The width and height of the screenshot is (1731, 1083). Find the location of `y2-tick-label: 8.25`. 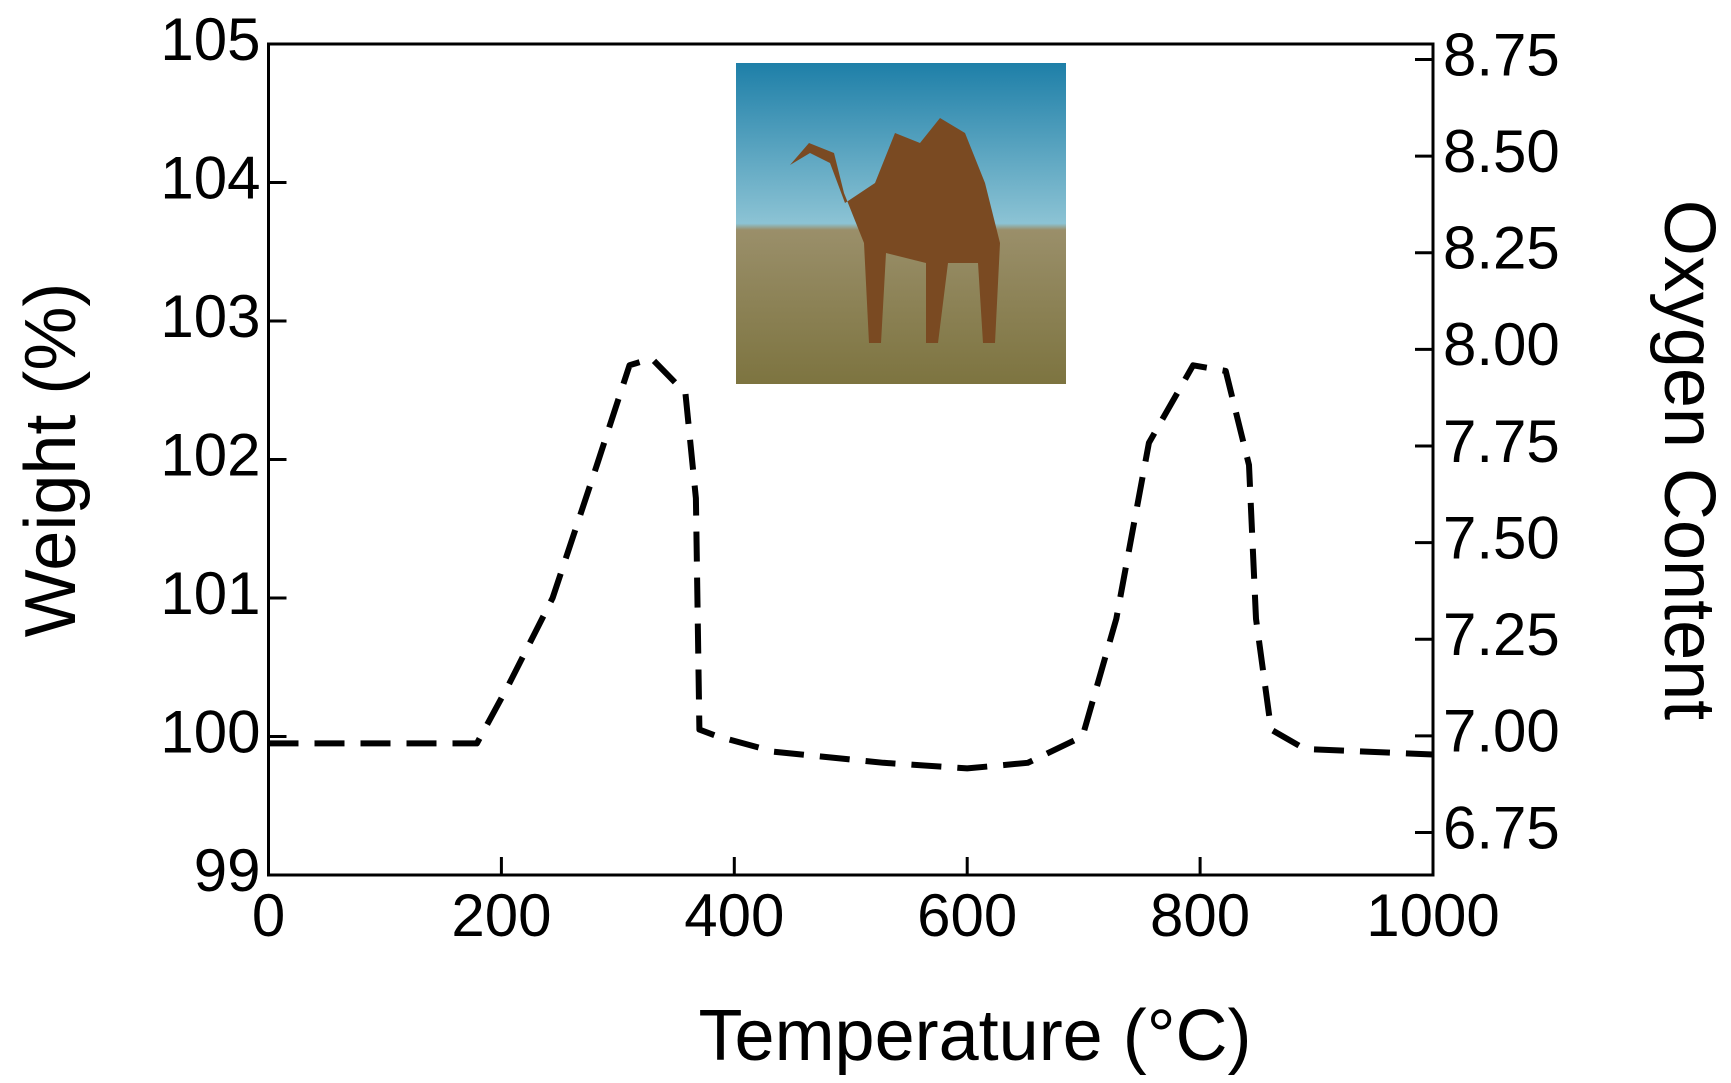

y2-tick-label: 8.25 is located at coordinates (1501, 248).